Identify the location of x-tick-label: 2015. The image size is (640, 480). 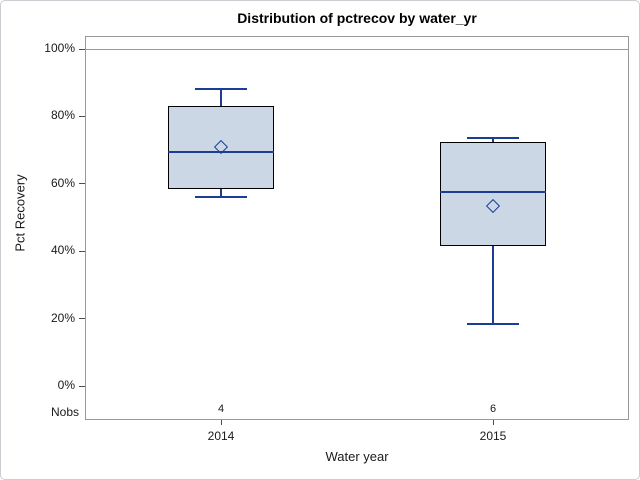
(493, 436).